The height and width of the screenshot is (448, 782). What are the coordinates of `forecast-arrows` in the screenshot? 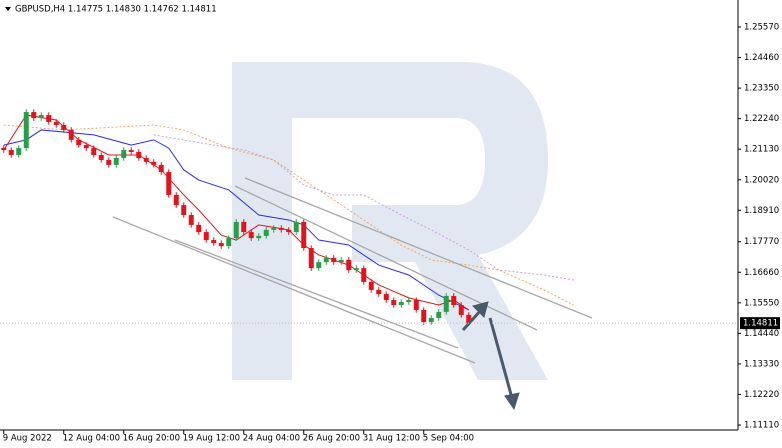 It's located at (490, 356).